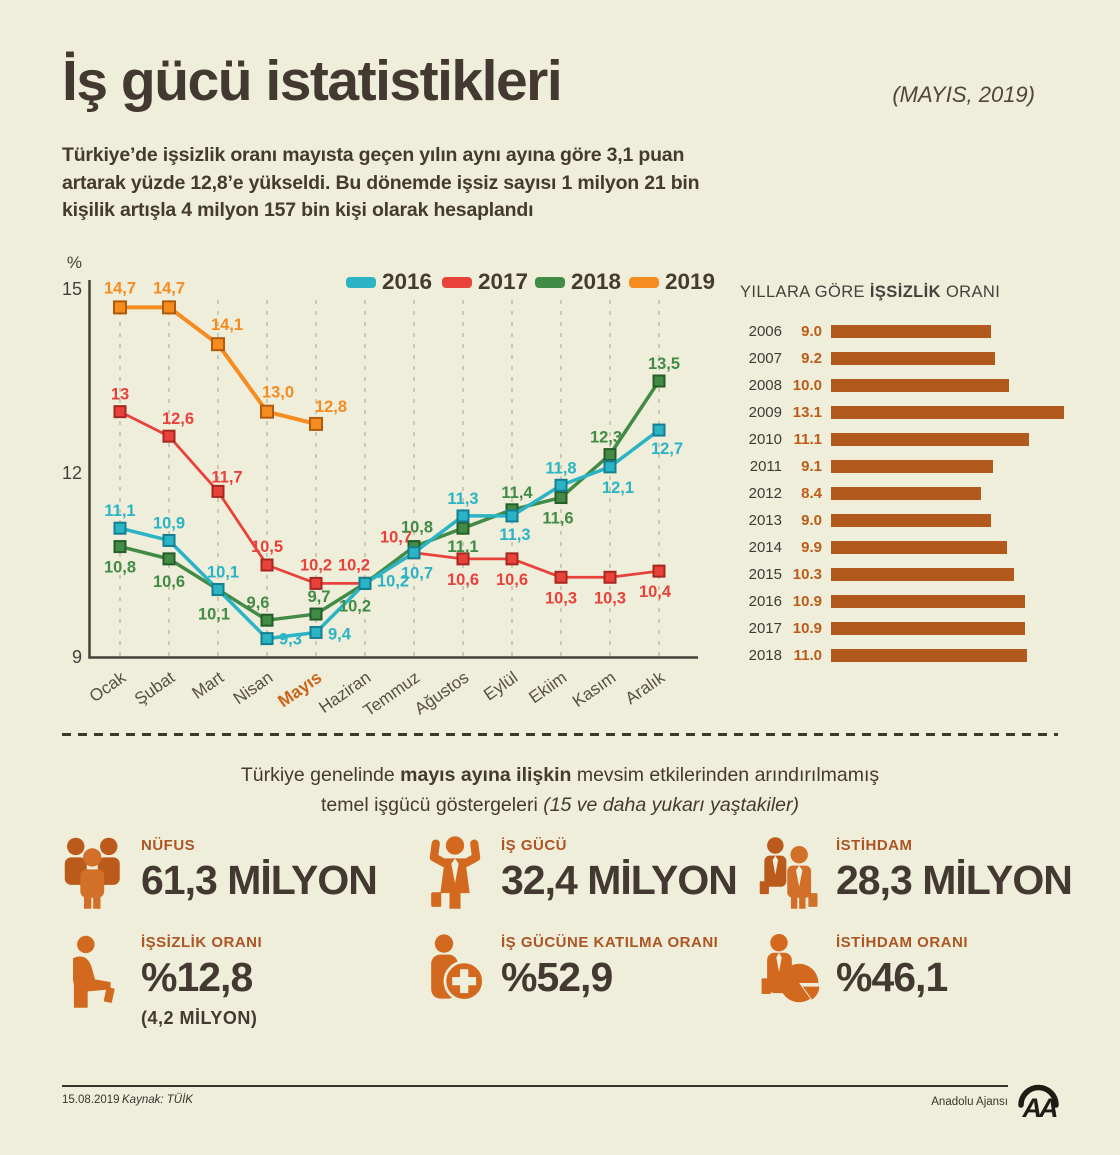 The image size is (1120, 1155). What do you see at coordinates (462, 547) in the screenshot?
I see `data-label-2018: 11,1` at bounding box center [462, 547].